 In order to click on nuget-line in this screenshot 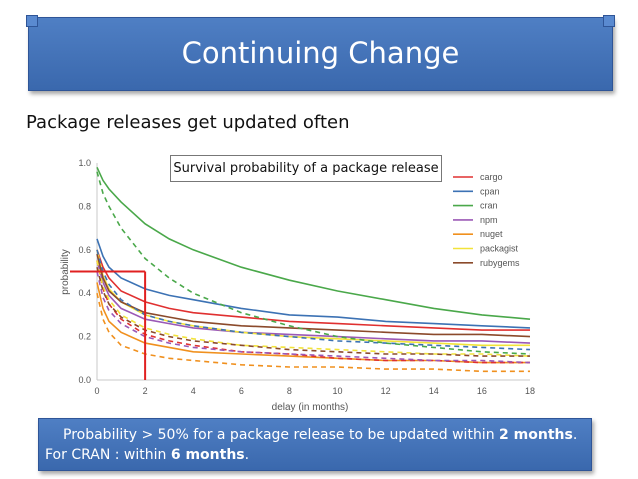, I will do `click(313, 323)`.